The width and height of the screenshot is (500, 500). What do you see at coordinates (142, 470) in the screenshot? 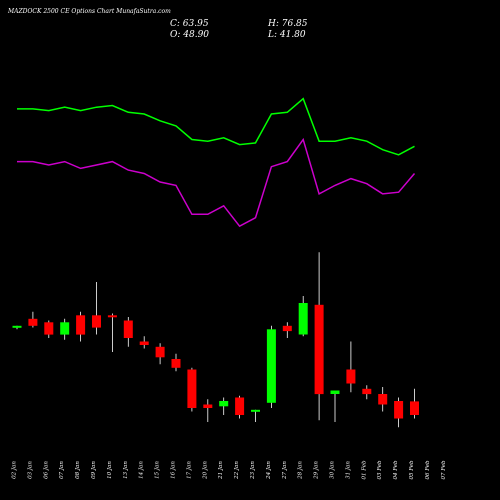
I see `x-tick-label: 14 Jan` at bounding box center [142, 470].